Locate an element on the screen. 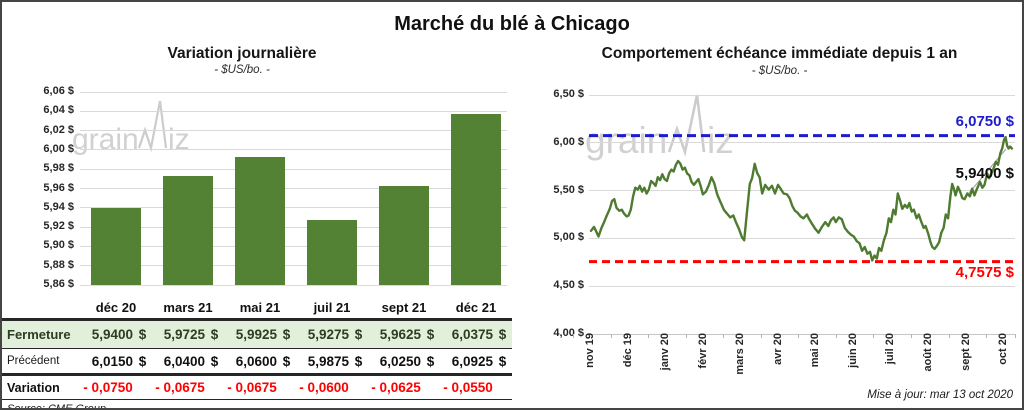 The width and height of the screenshot is (1024, 410). cell-variation-déc 20: - 0,0750 is located at coordinates (108, 387).